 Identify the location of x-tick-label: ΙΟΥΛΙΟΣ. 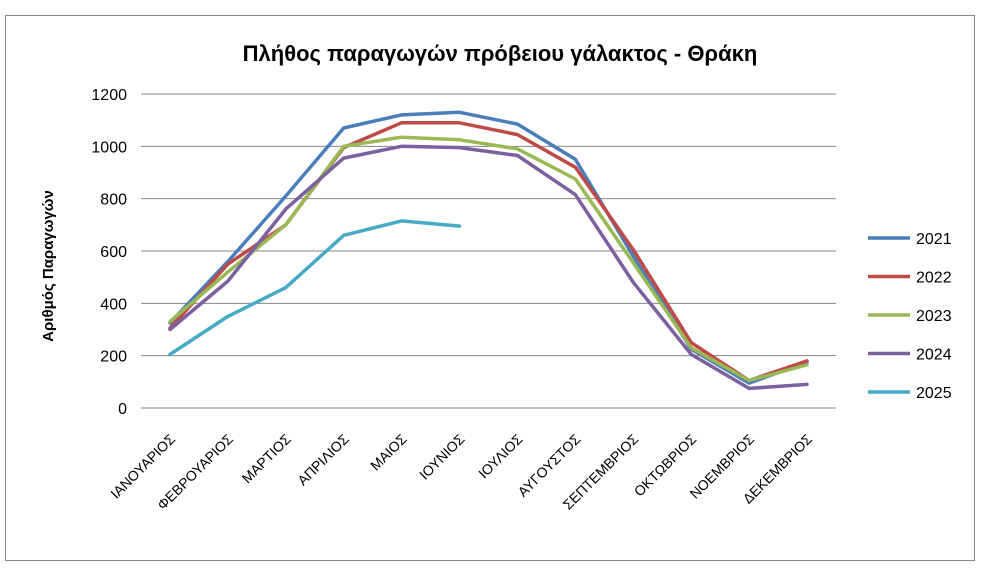
(500, 456).